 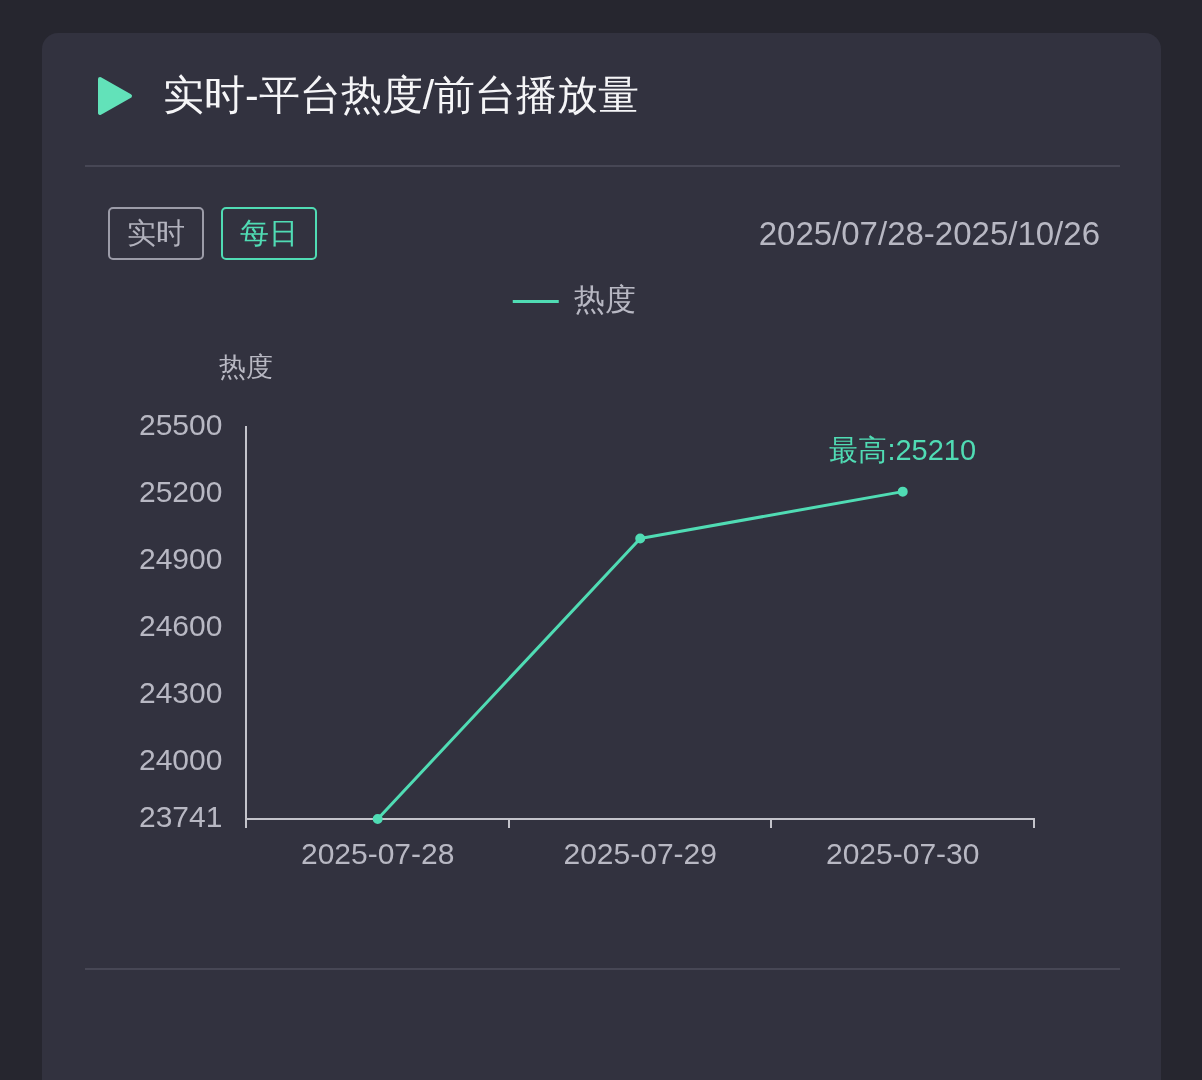 What do you see at coordinates (605, 300) in the screenshot?
I see `legend-label: 热度` at bounding box center [605, 300].